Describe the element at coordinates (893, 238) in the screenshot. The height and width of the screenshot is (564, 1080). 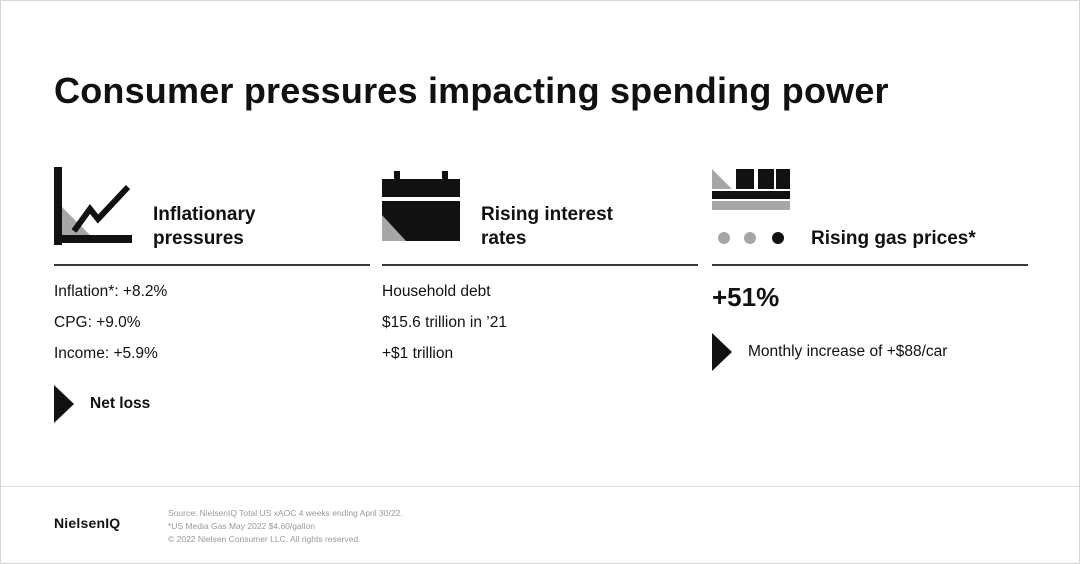
I see `column-heading: Rising gas prices*` at that location.